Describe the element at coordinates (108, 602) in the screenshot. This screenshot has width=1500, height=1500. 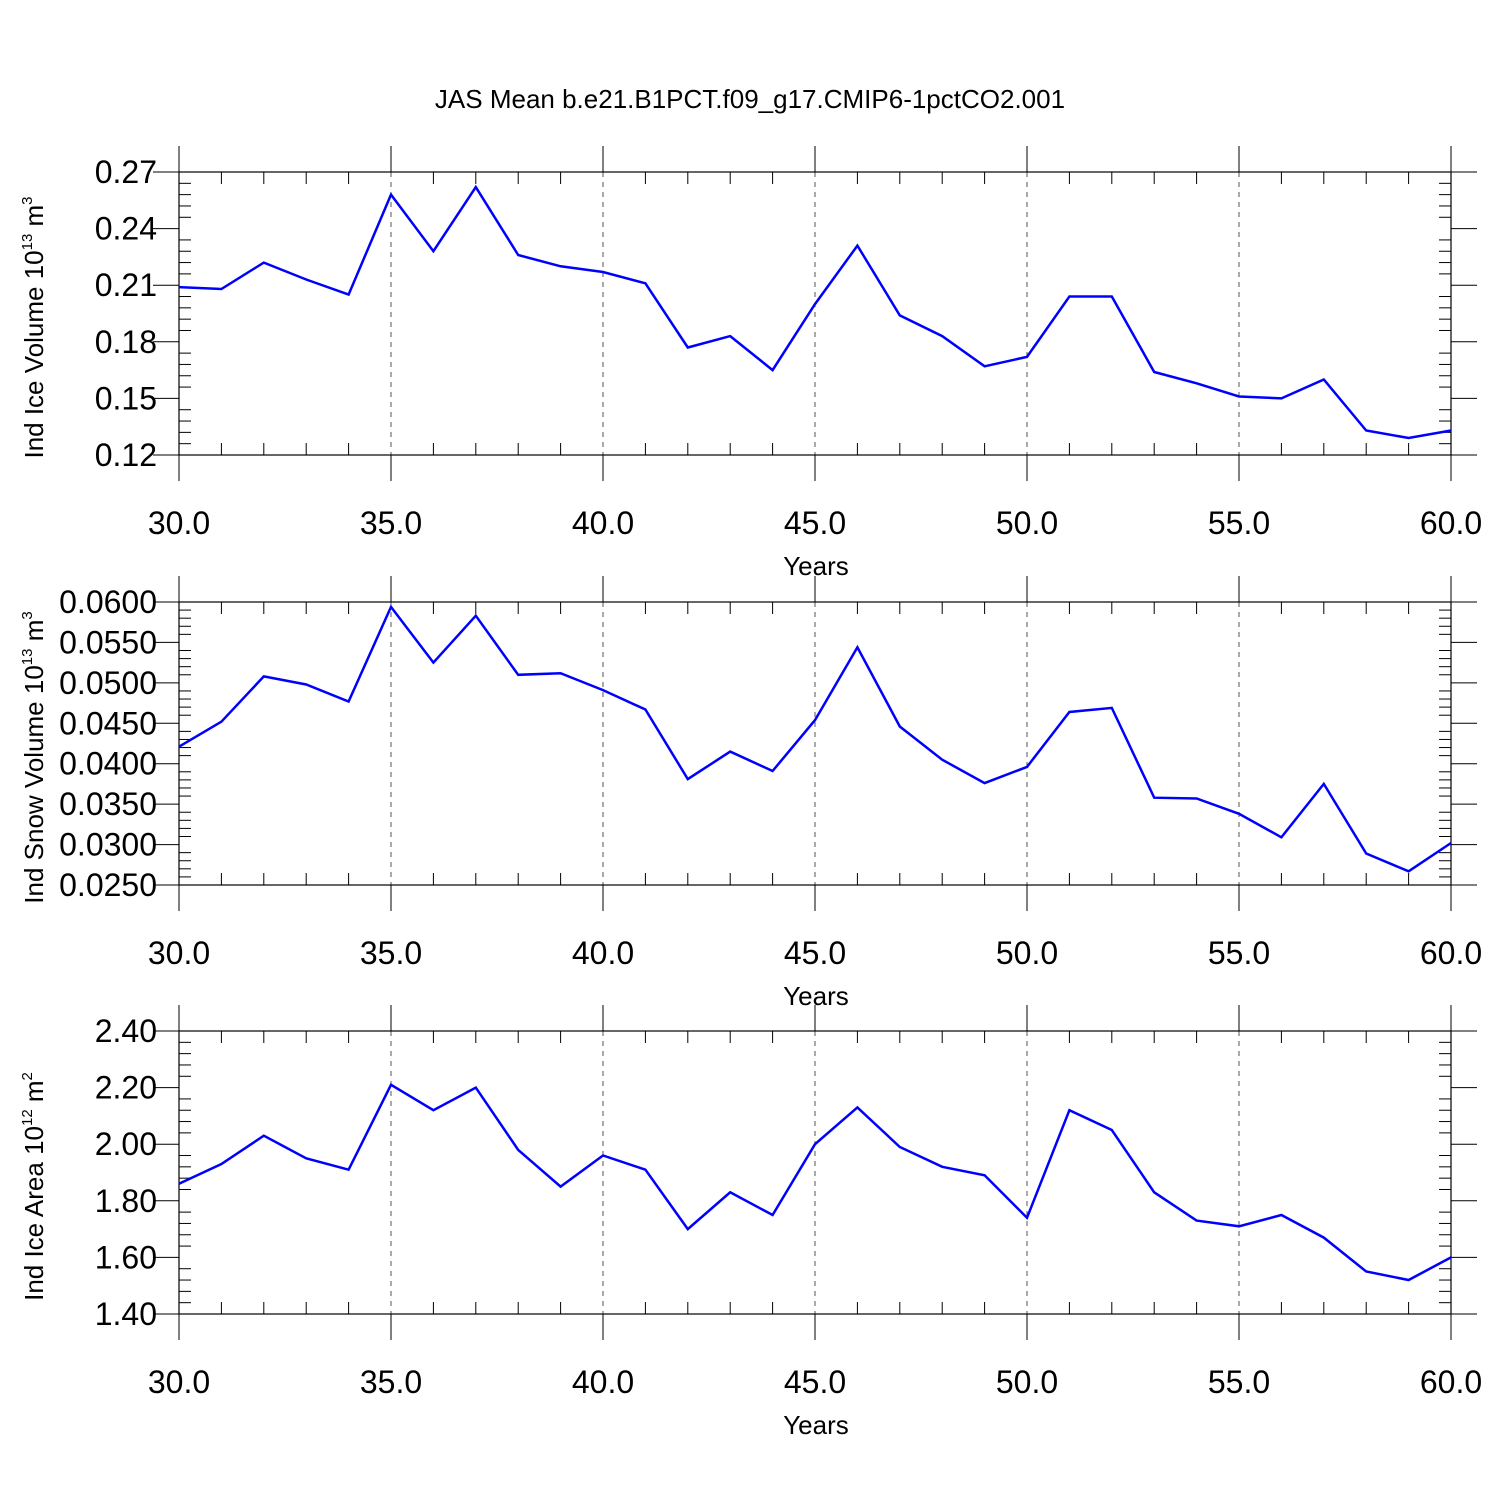
I see `y-tick-label: 0.0600` at that location.